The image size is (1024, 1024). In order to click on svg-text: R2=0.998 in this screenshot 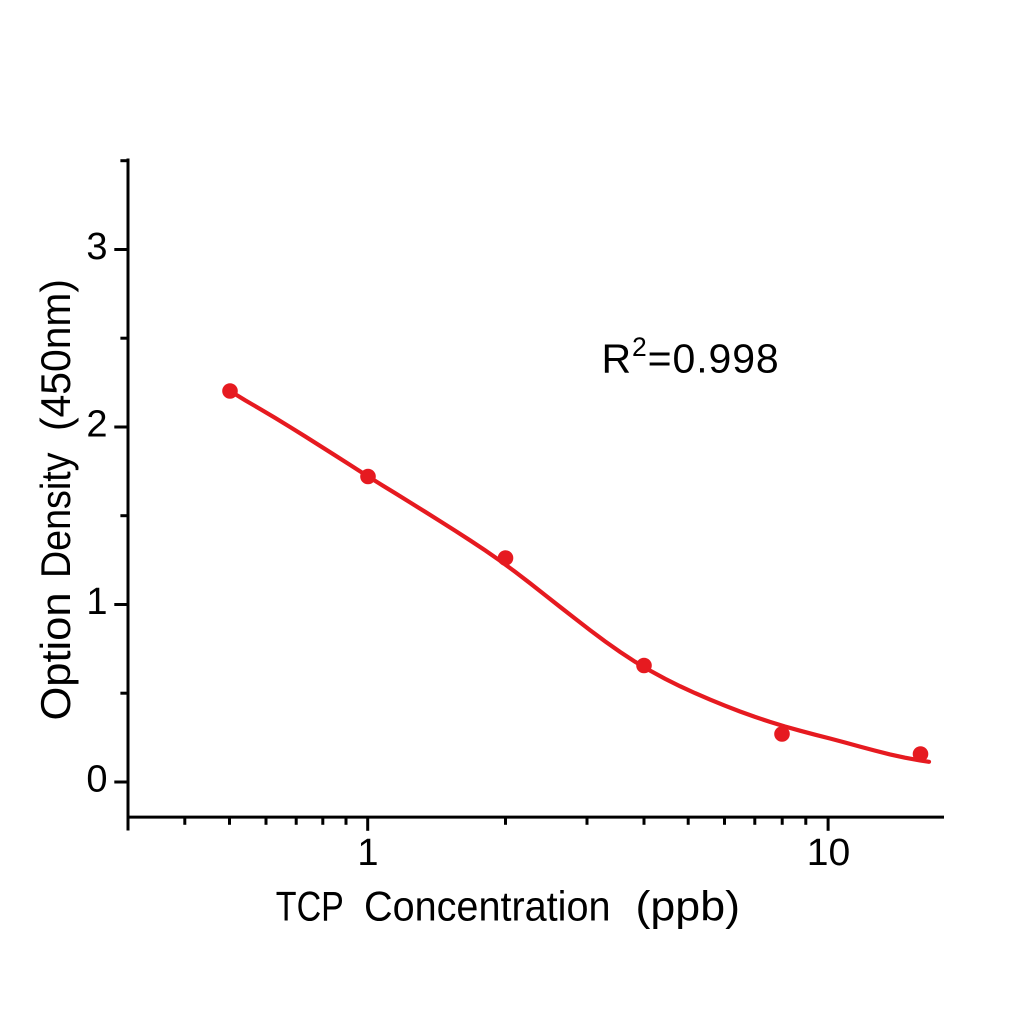, I will do `click(691, 357)`.